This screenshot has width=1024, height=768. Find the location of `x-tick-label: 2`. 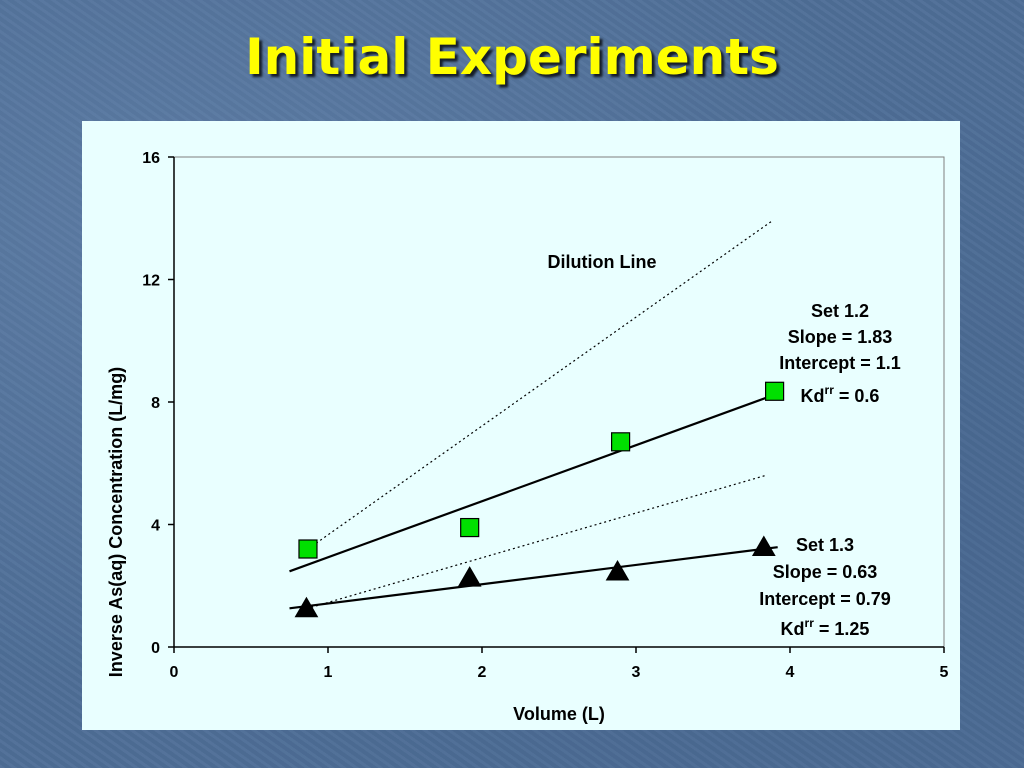

x-tick-label: 2 is located at coordinates (482, 672).